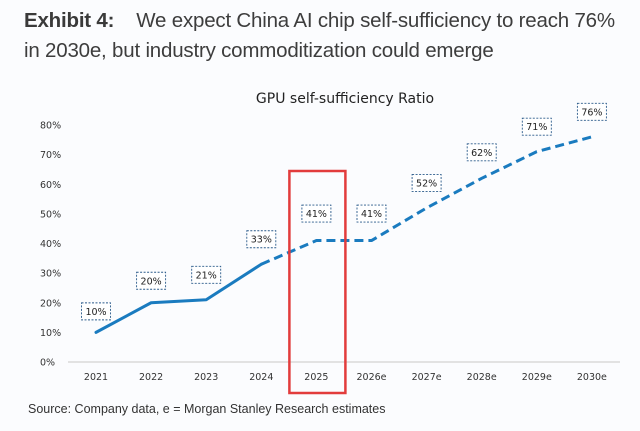 The height and width of the screenshot is (431, 640). I want to click on data-label-text: 33%, so click(261, 240).